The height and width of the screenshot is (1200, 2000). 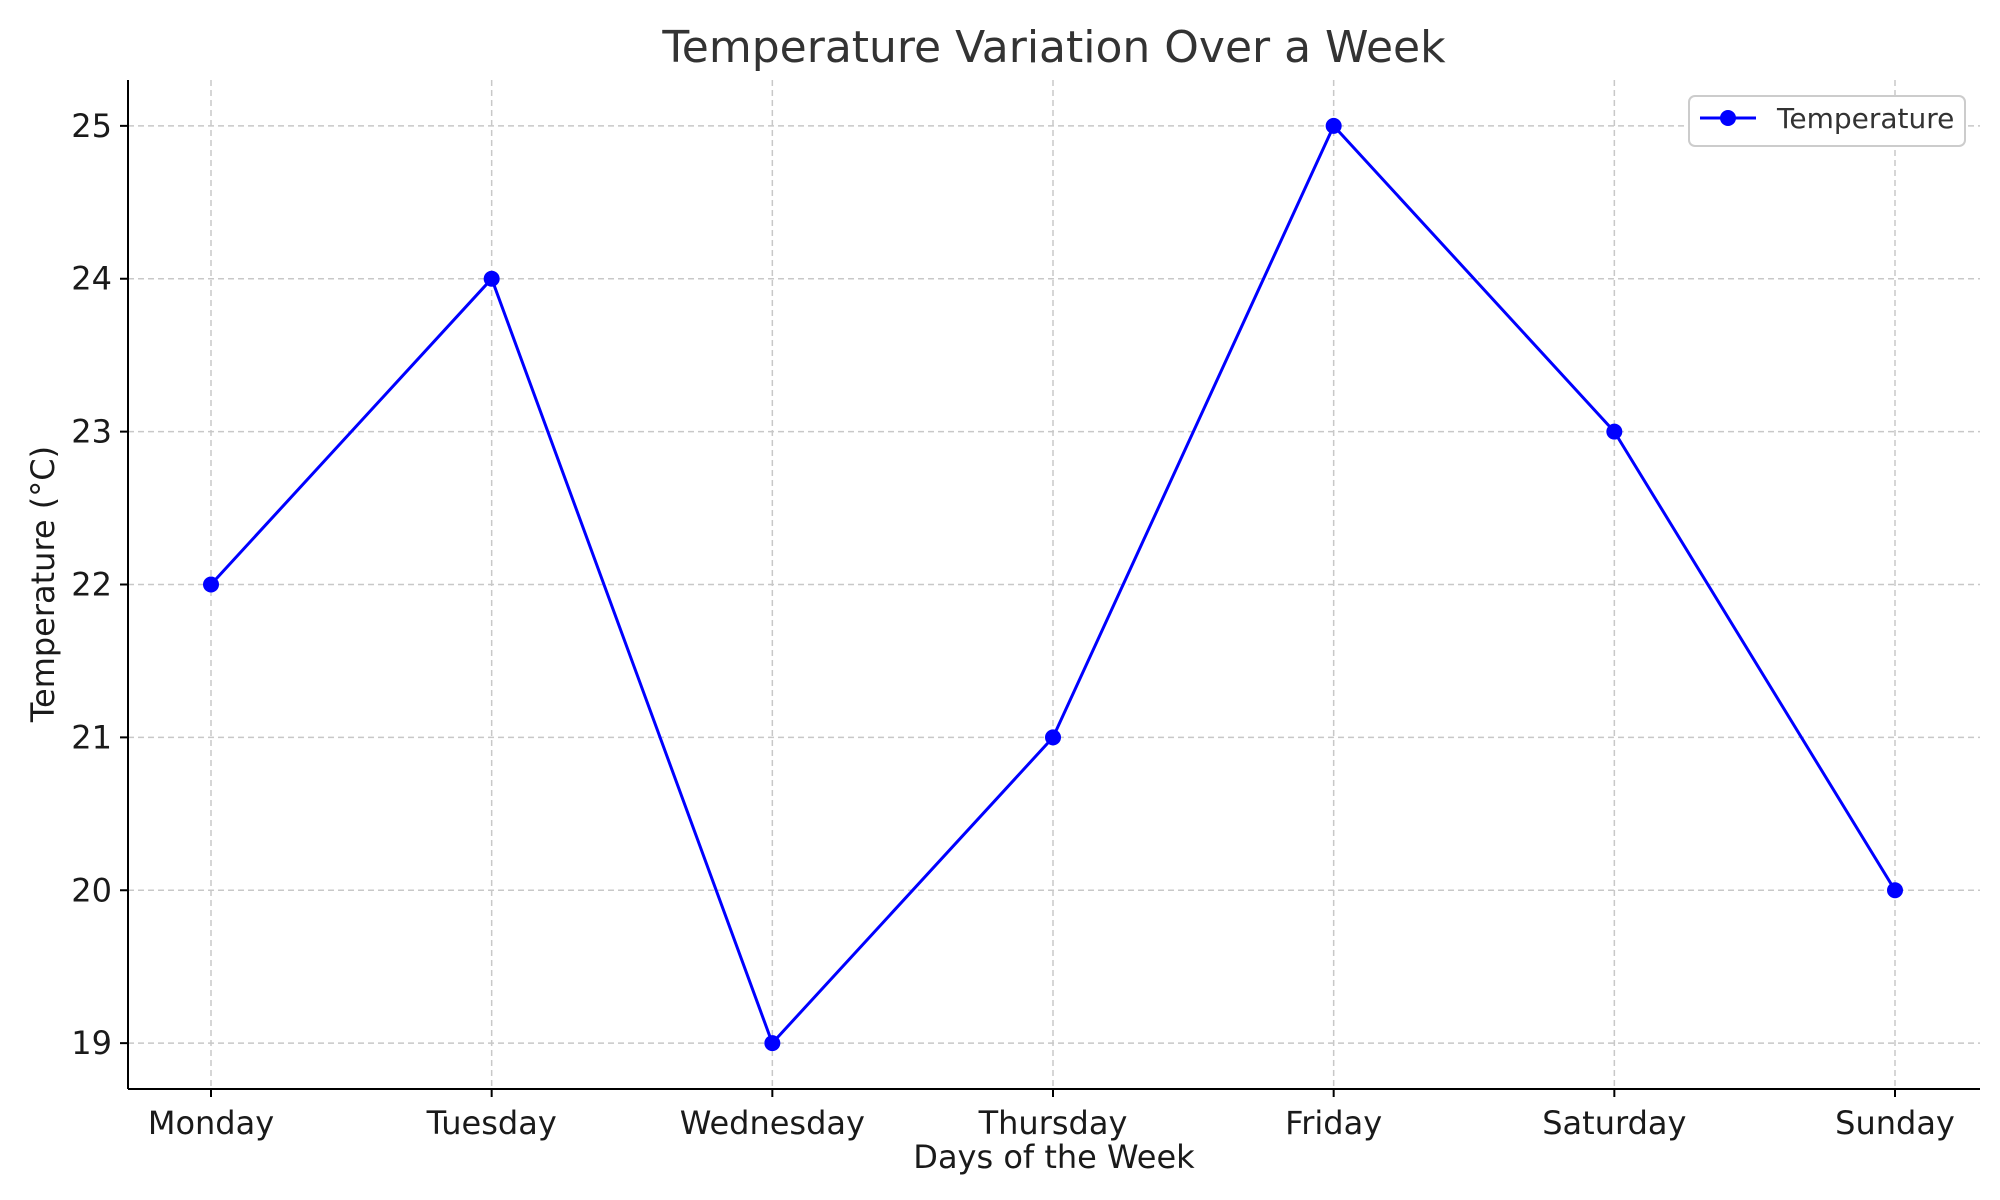 What do you see at coordinates (772, 1123) in the screenshot?
I see `x-tick-label: Wednesday` at bounding box center [772, 1123].